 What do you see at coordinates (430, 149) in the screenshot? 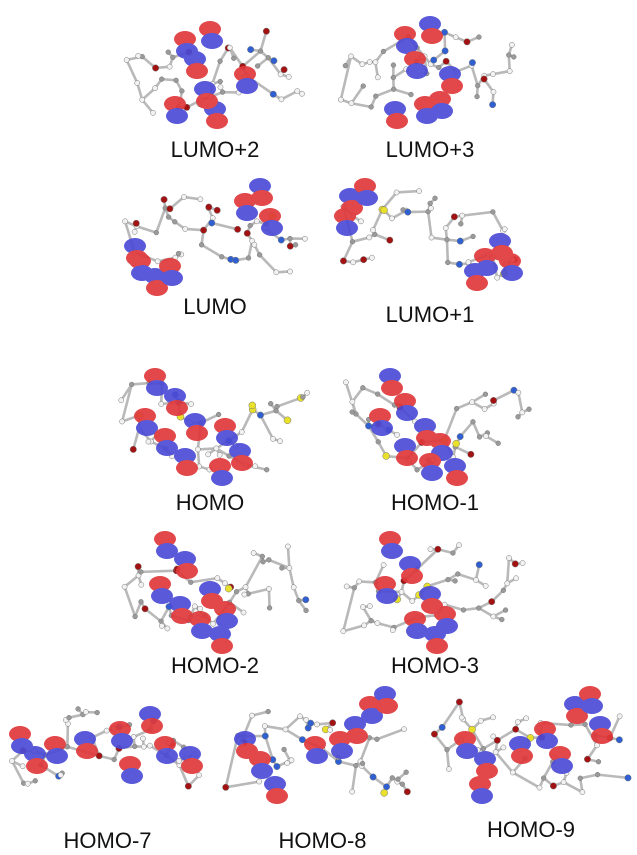
I see `orbital-label: LUMO+3` at bounding box center [430, 149].